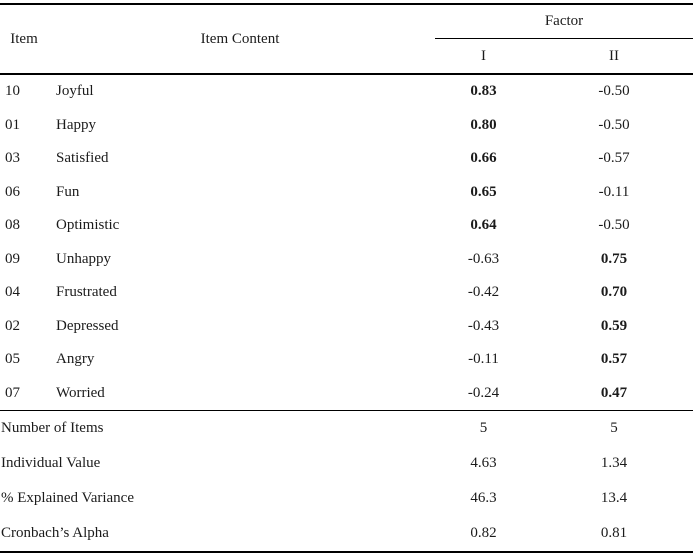 The height and width of the screenshot is (557, 693). What do you see at coordinates (12, 325) in the screenshot?
I see `cell-item-number: 02` at bounding box center [12, 325].